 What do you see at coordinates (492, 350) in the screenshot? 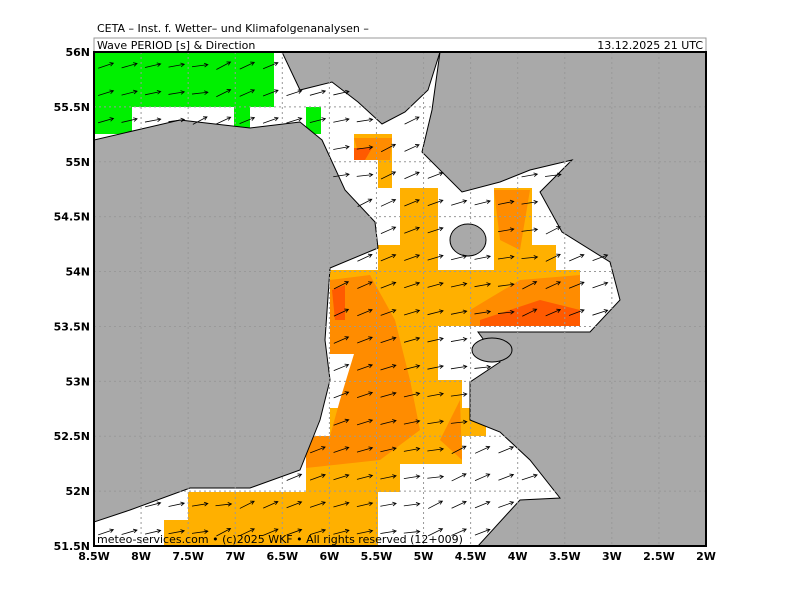
I see `anglesey` at bounding box center [492, 350].